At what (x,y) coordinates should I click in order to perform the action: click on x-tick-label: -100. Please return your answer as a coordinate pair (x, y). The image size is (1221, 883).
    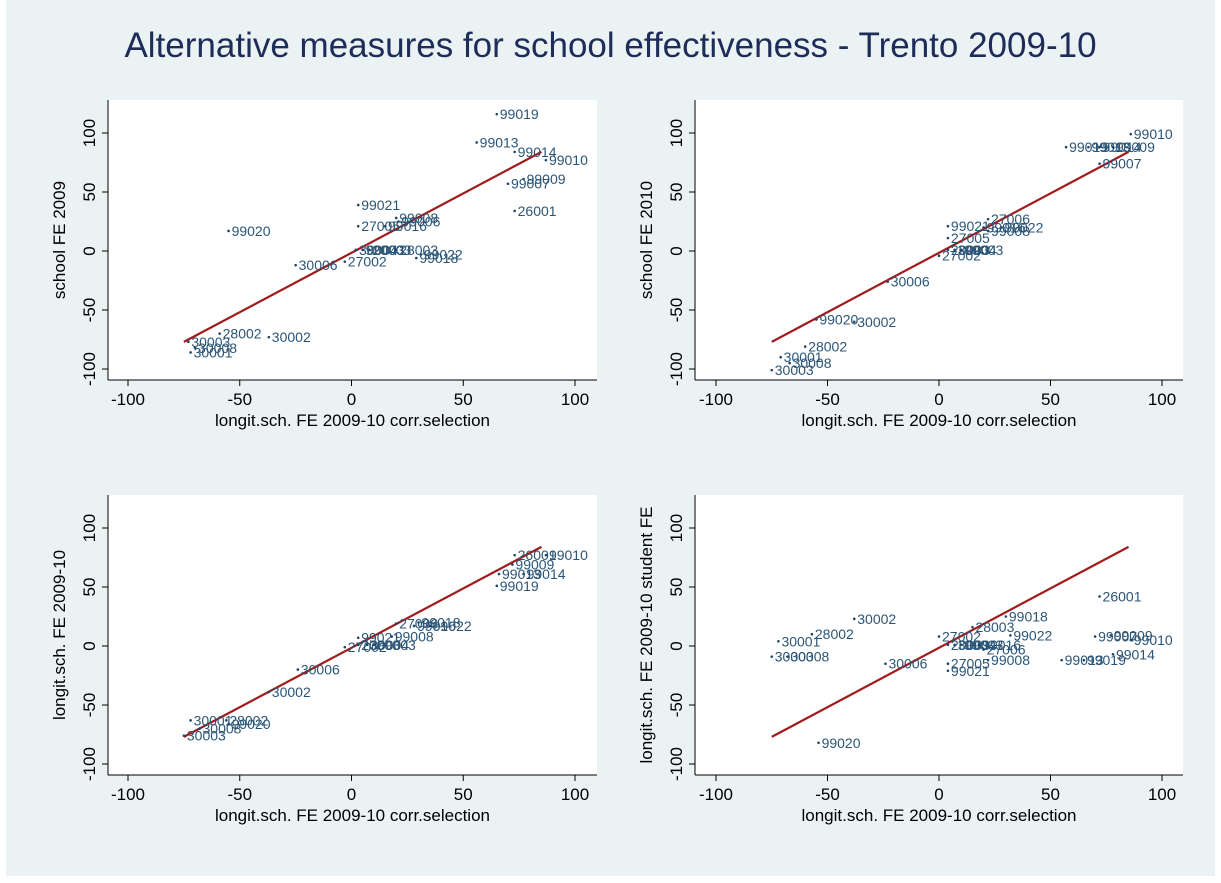
    Looking at the image, I should click on (128, 399).